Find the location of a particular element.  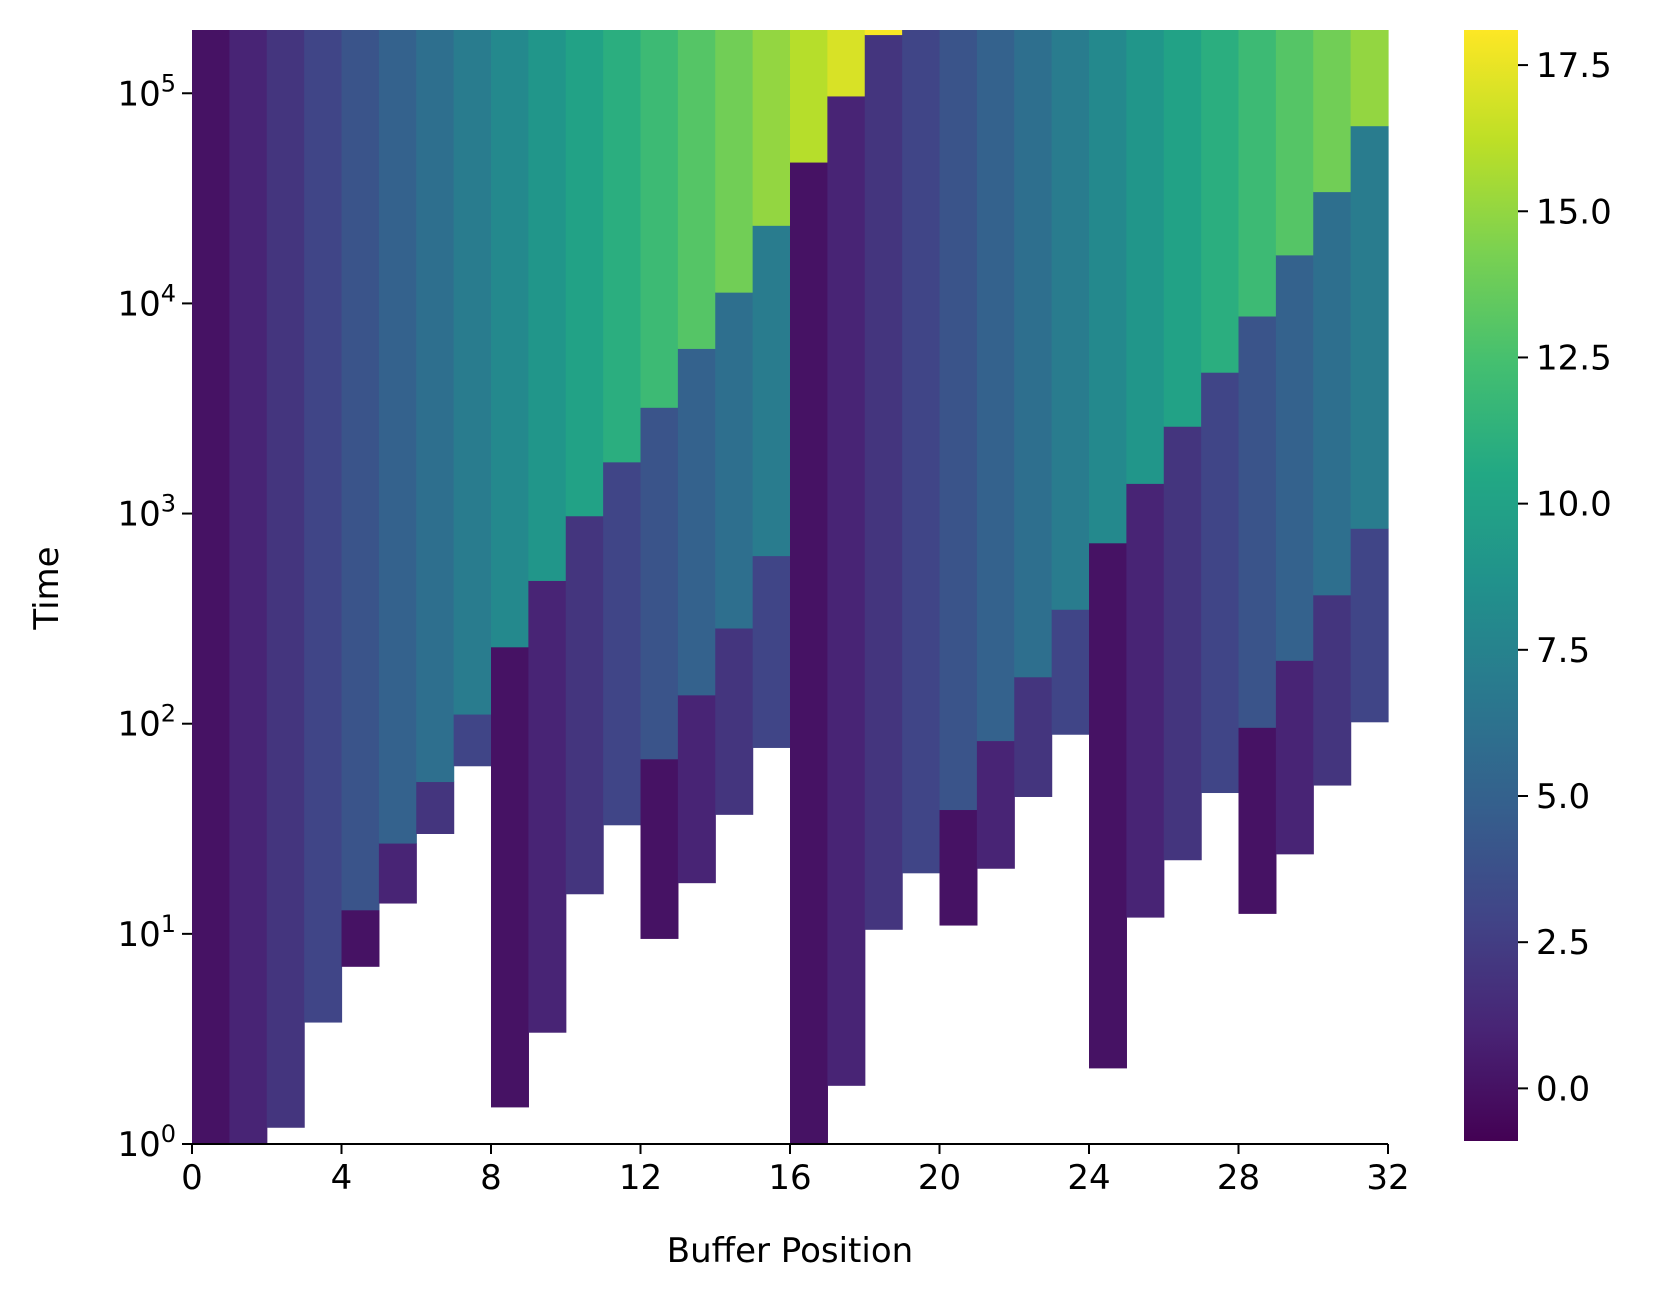

x-tick-label: 28 is located at coordinates (1238, 1178).